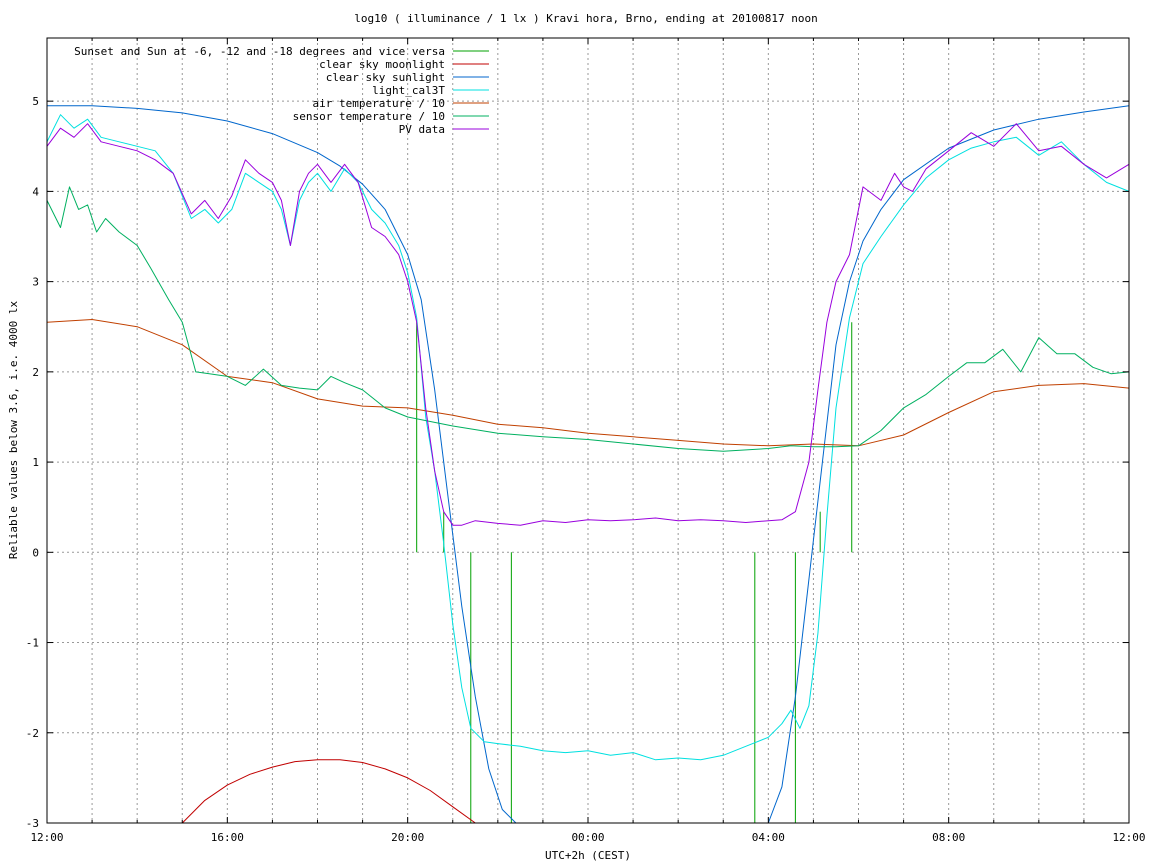 The width and height of the screenshot is (1151, 863). Describe the element at coordinates (35, 282) in the screenshot. I see `y-tick-label: 3` at that location.